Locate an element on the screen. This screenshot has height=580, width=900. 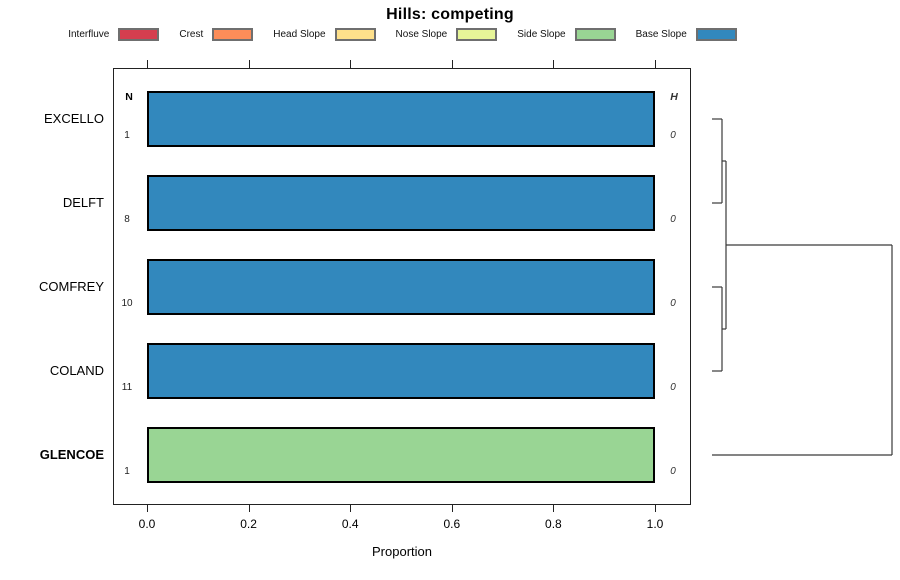
legend-item: Nose Slope is located at coordinates (446, 34).